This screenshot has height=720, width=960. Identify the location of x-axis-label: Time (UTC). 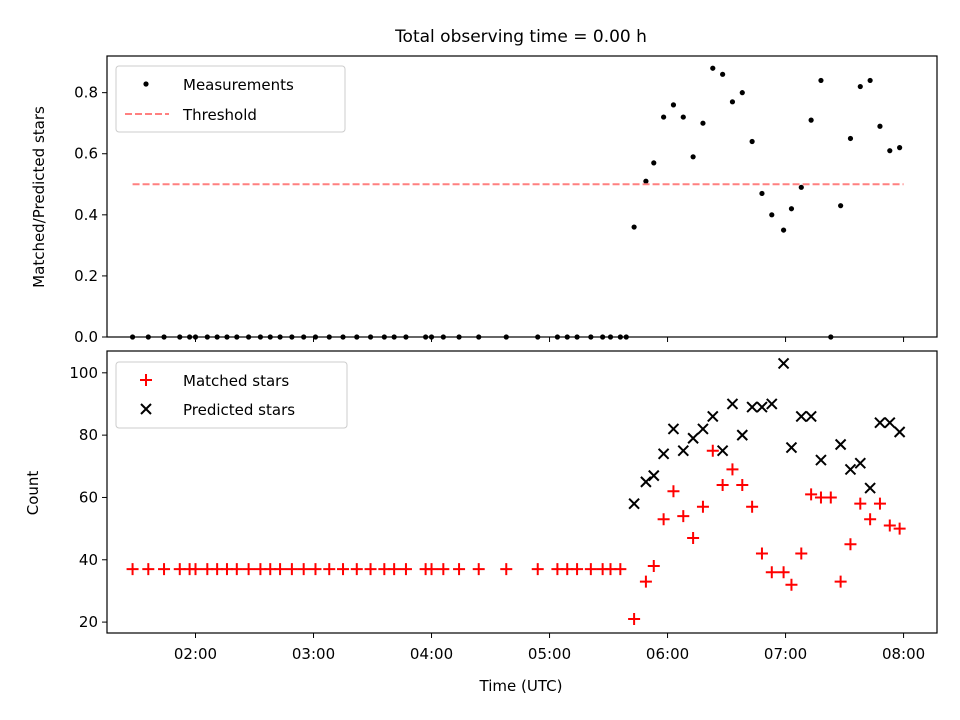
(521, 686).